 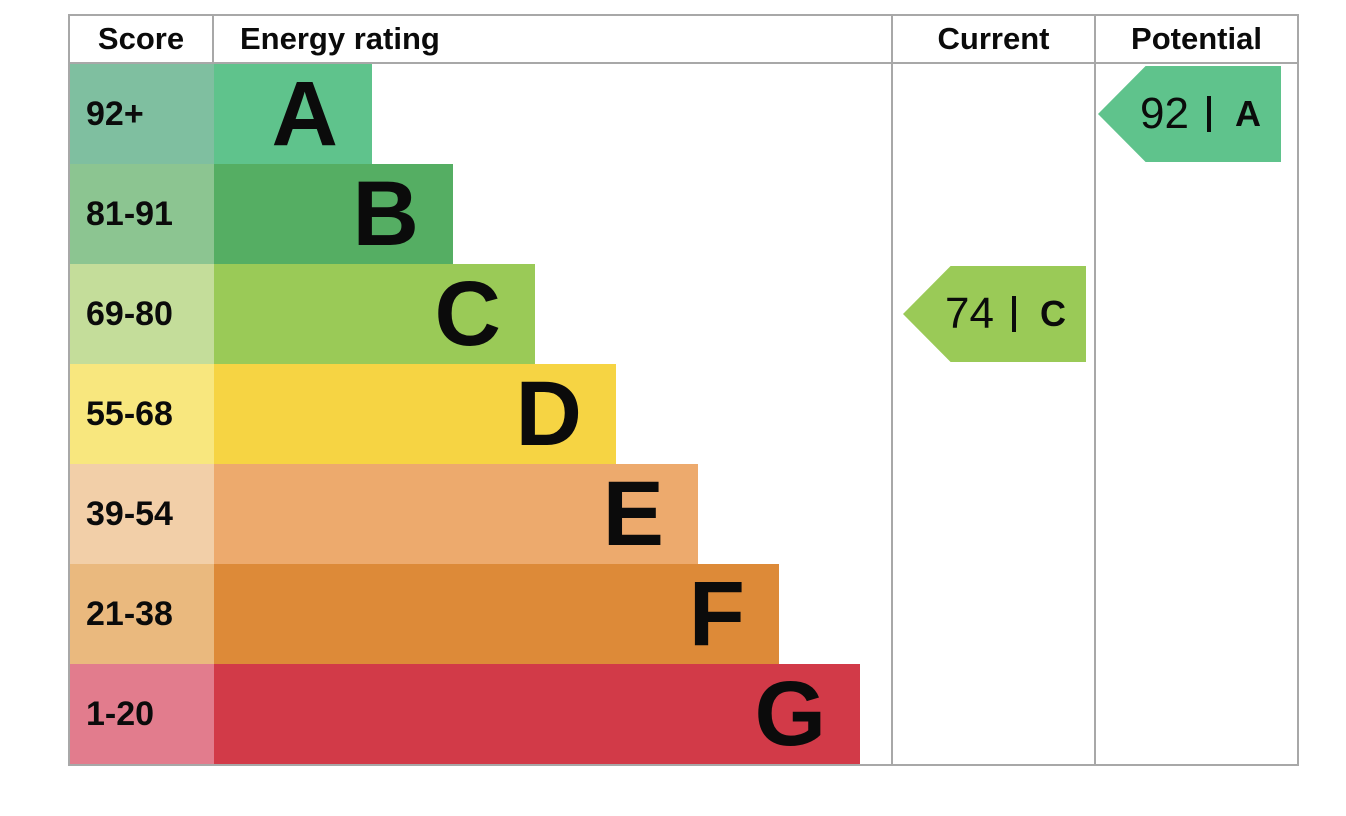 What do you see at coordinates (548, 414) in the screenshot?
I see `band-letter-d: D` at bounding box center [548, 414].